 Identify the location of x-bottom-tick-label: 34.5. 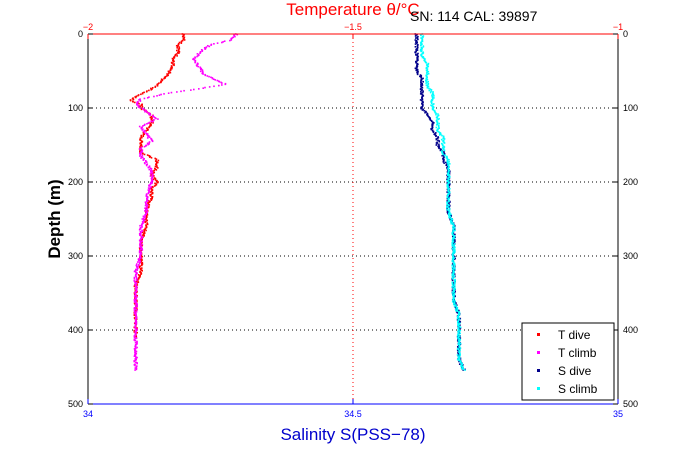
(353, 414).